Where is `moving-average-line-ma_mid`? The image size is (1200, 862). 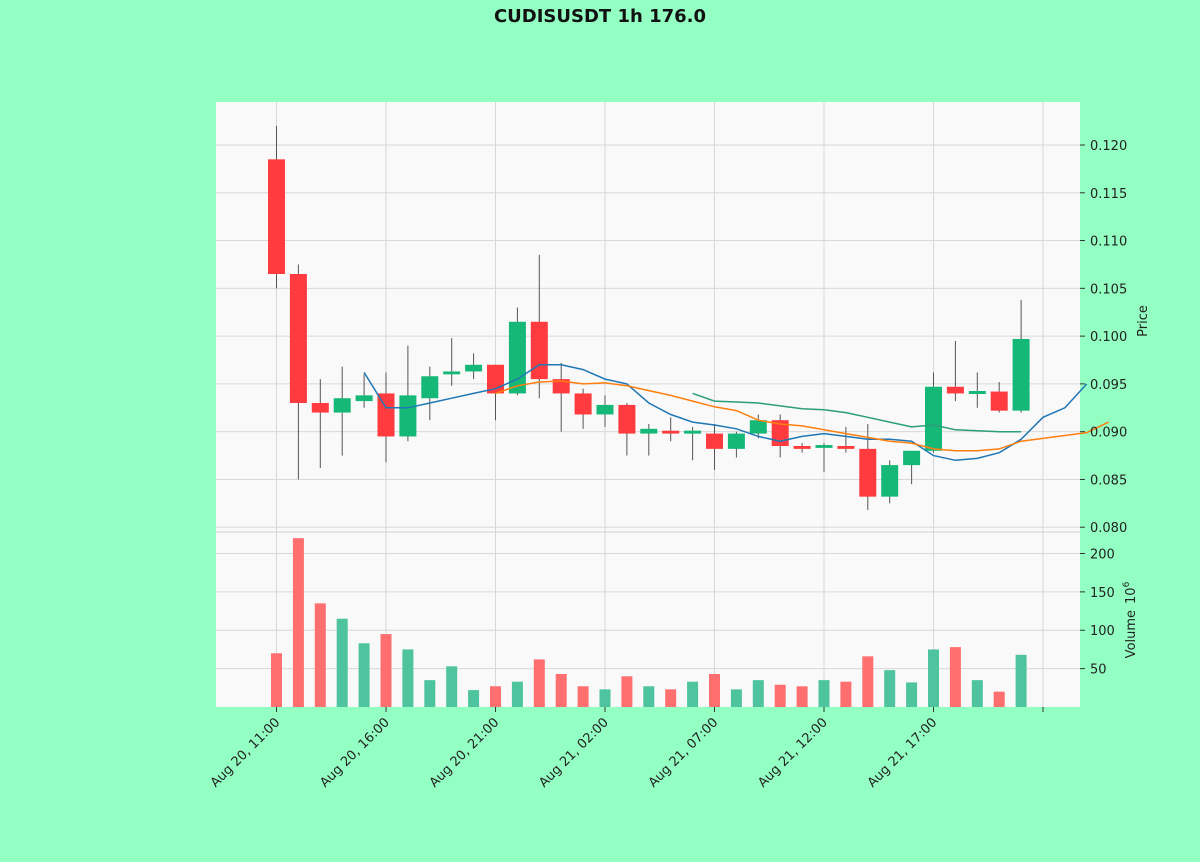 moving-average-line-ma_mid is located at coordinates (802, 416).